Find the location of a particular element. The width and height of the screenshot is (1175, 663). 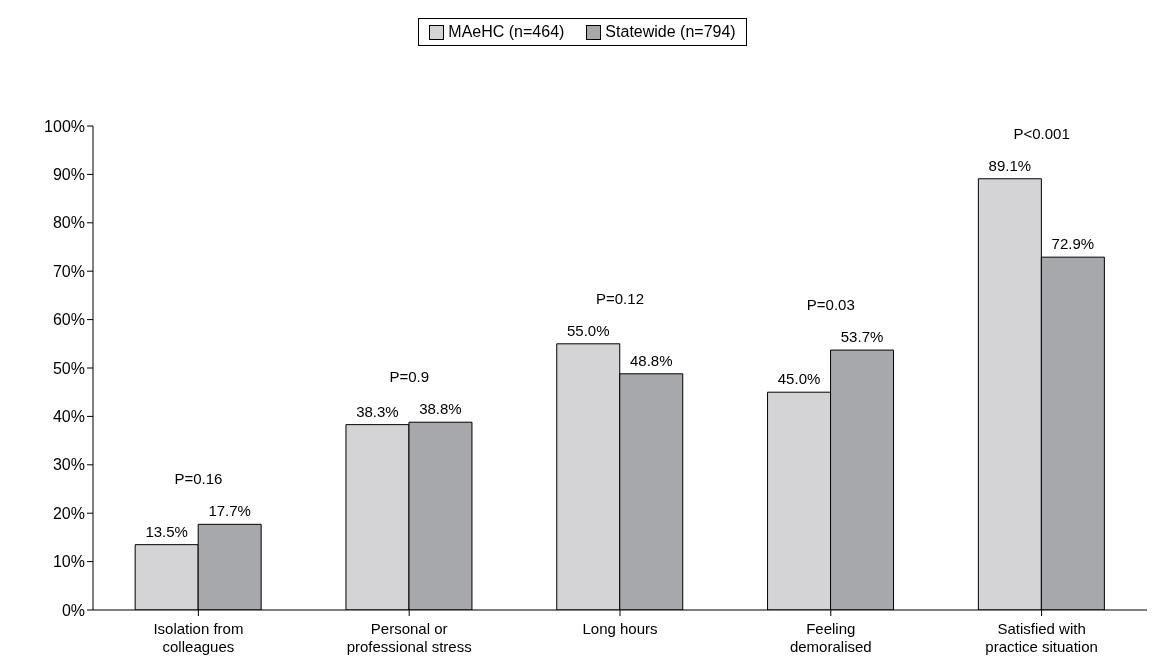

x-tick-label: Satisfied with practice situation is located at coordinates (1041, 637).